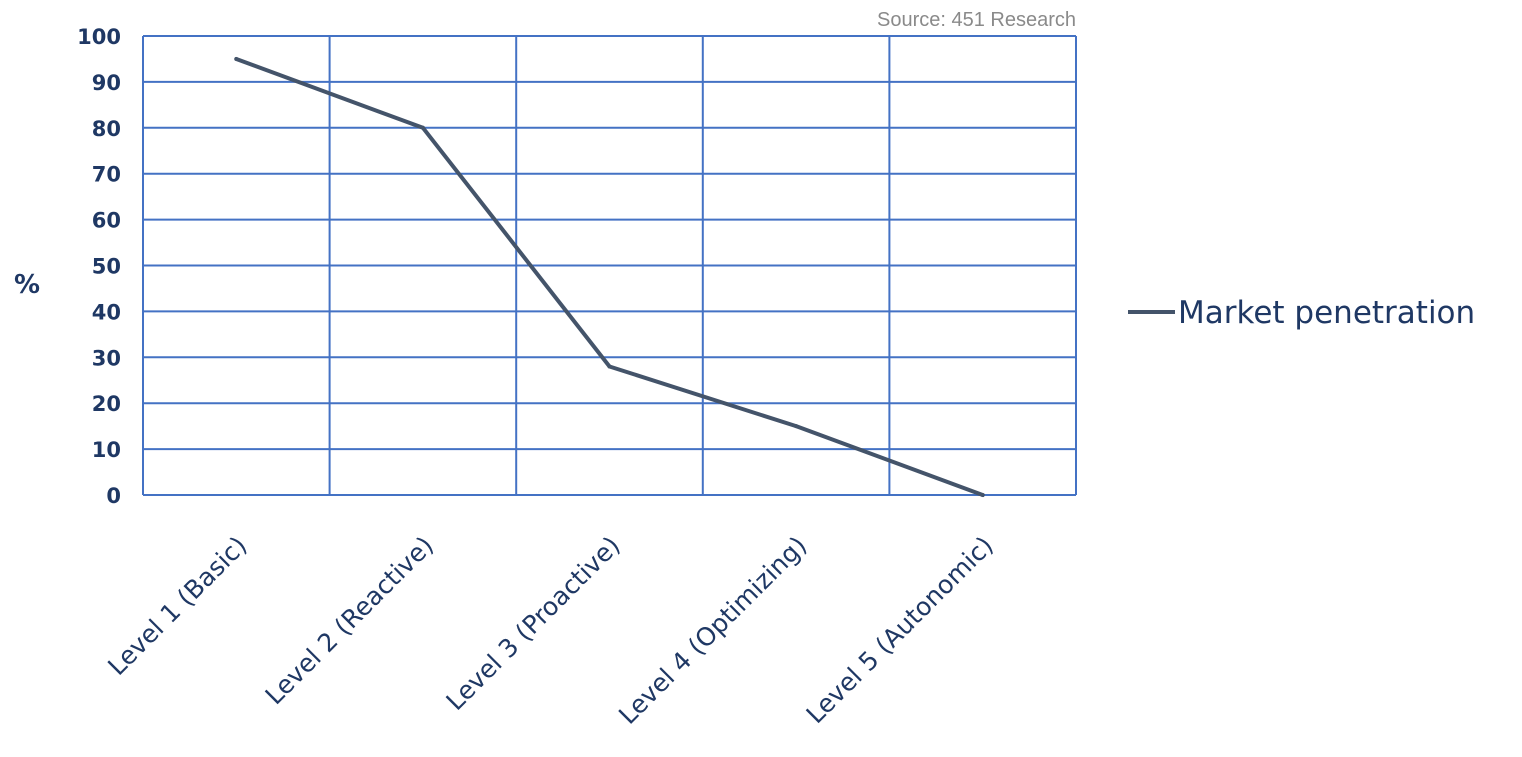  Describe the element at coordinates (976, 20) in the screenshot. I see `source-note: Source: 451 Research` at that location.